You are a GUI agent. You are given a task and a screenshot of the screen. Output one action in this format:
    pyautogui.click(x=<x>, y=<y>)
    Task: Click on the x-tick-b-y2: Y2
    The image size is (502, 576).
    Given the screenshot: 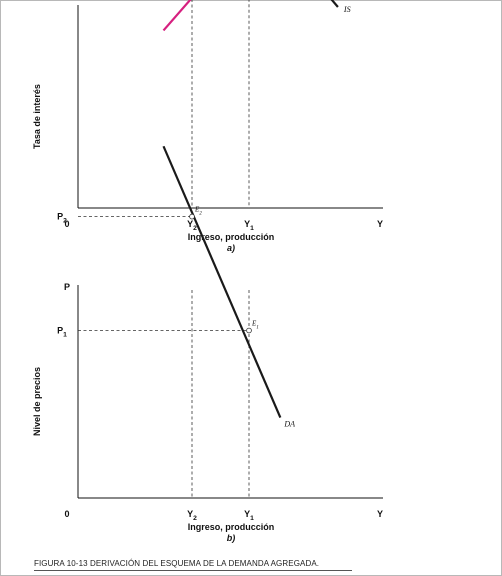 What is the action you would take?
    pyautogui.click(x=192, y=515)
    